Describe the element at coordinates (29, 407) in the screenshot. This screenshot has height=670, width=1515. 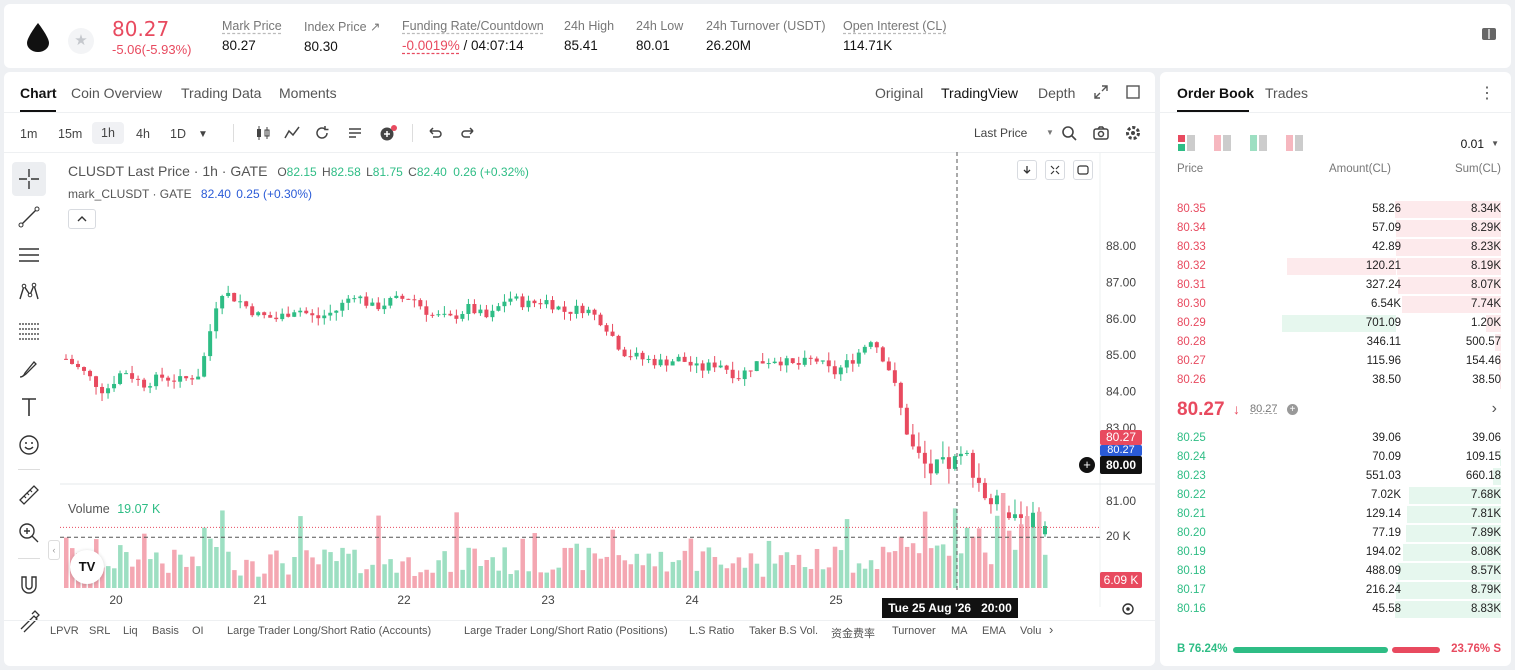
I see `text-tool-icon` at that location.